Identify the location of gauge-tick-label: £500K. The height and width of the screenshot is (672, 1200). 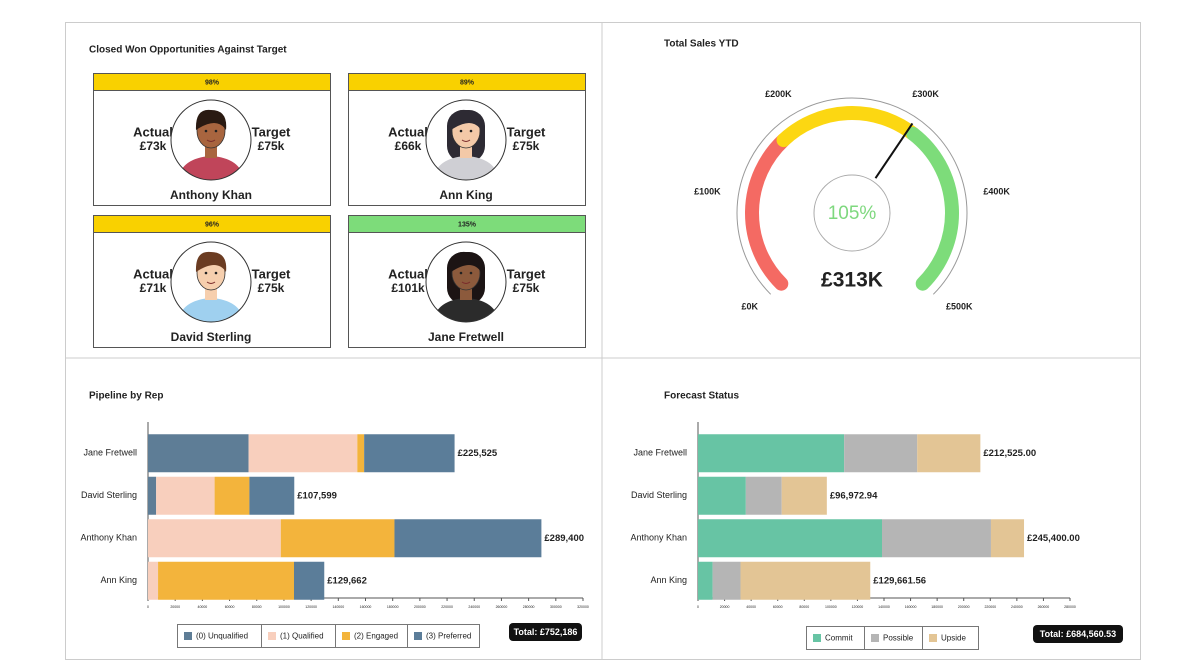
(959, 306).